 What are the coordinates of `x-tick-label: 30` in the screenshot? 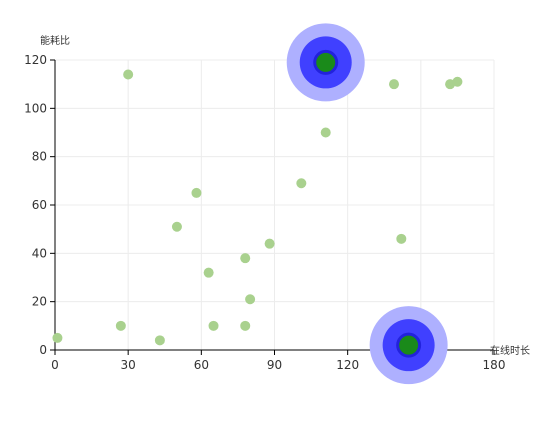 It's located at (128, 365).